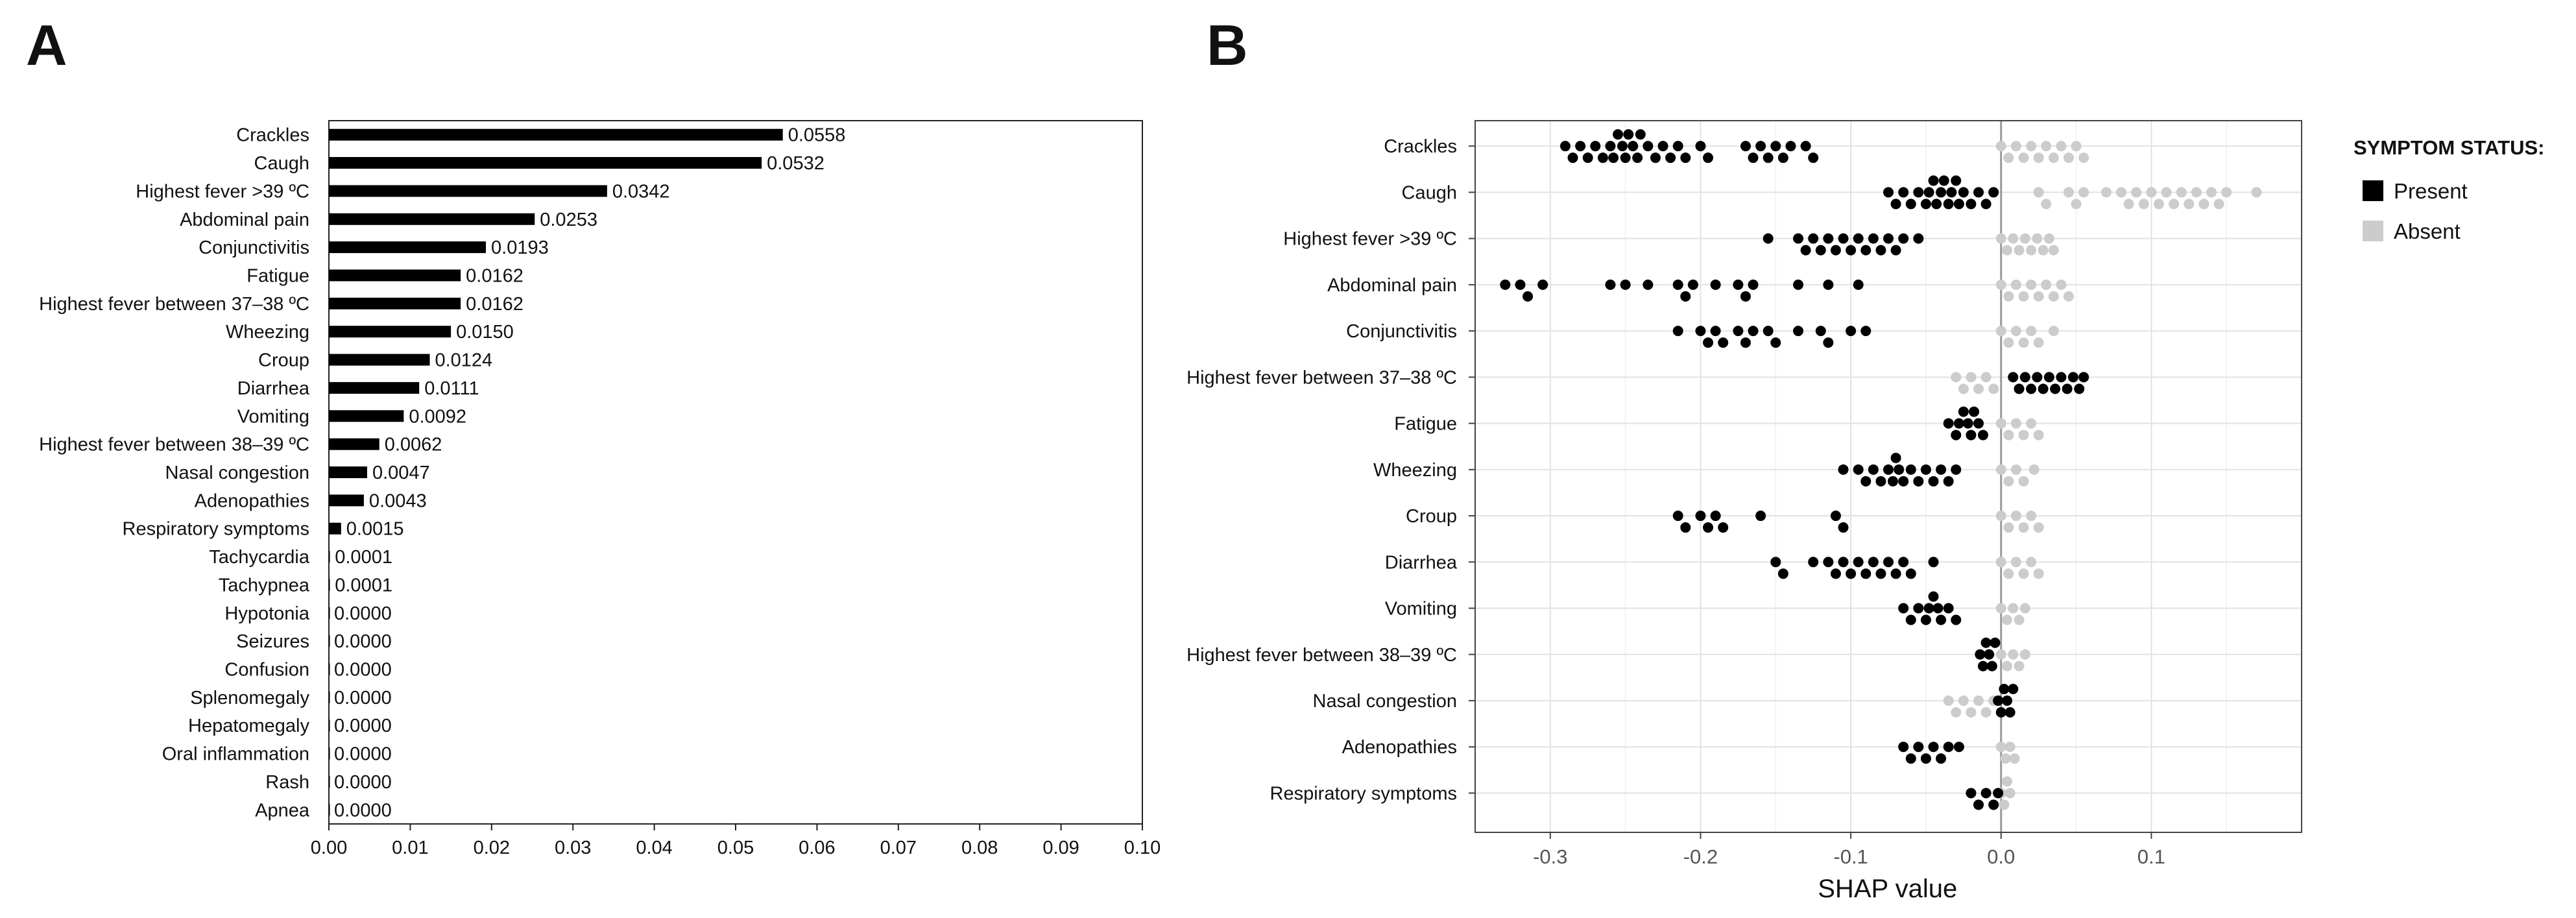 Image resolution: width=2576 pixels, height=918 pixels. I want to click on x-tick-label: 0.09, so click(1060, 848).